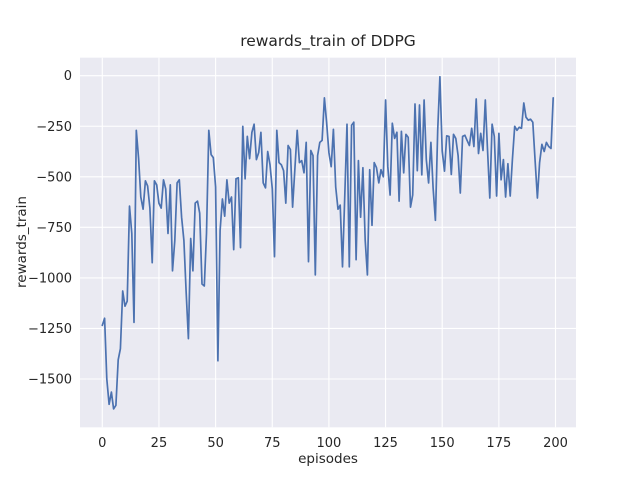 This screenshot has width=640, height=480. What do you see at coordinates (22, 242) in the screenshot?
I see `y-axis-label-text: rewards_train` at bounding box center [22, 242].